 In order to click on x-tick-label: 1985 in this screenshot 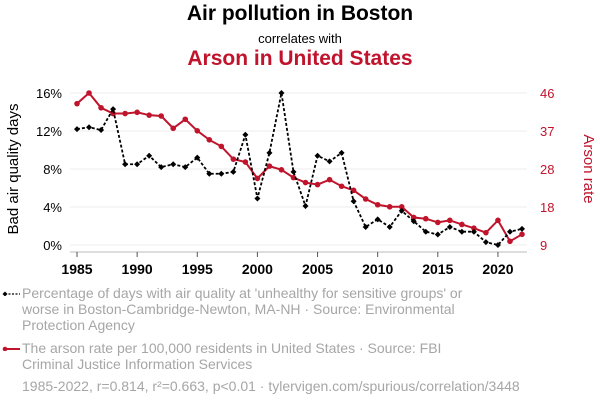, I will do `click(76, 269)`.